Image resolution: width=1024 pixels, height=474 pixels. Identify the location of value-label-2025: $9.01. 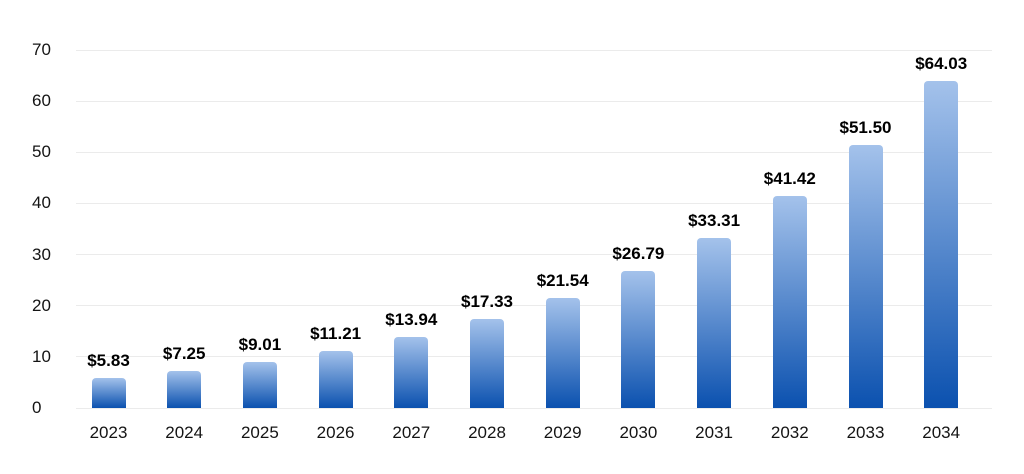
(260, 344).